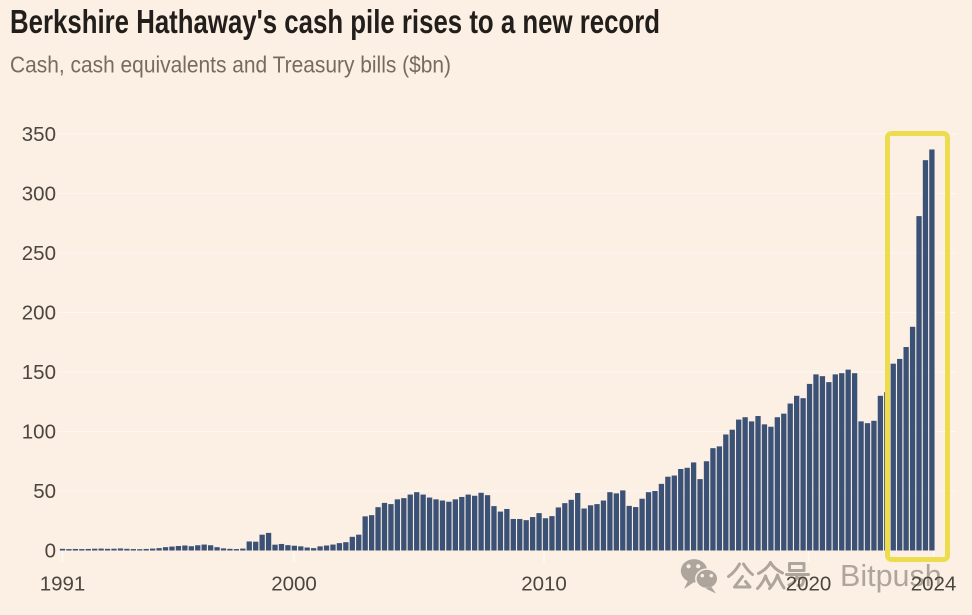  Describe the element at coordinates (39, 313) in the screenshot. I see `svg-text: 200` at that location.